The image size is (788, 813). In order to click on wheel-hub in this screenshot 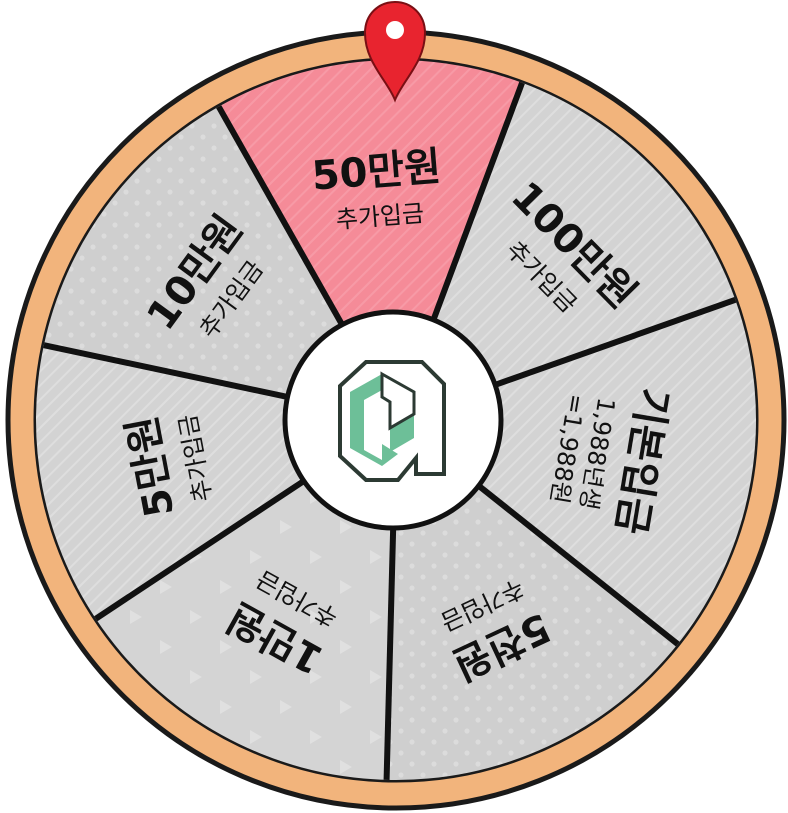, I will do `click(393, 420)`.